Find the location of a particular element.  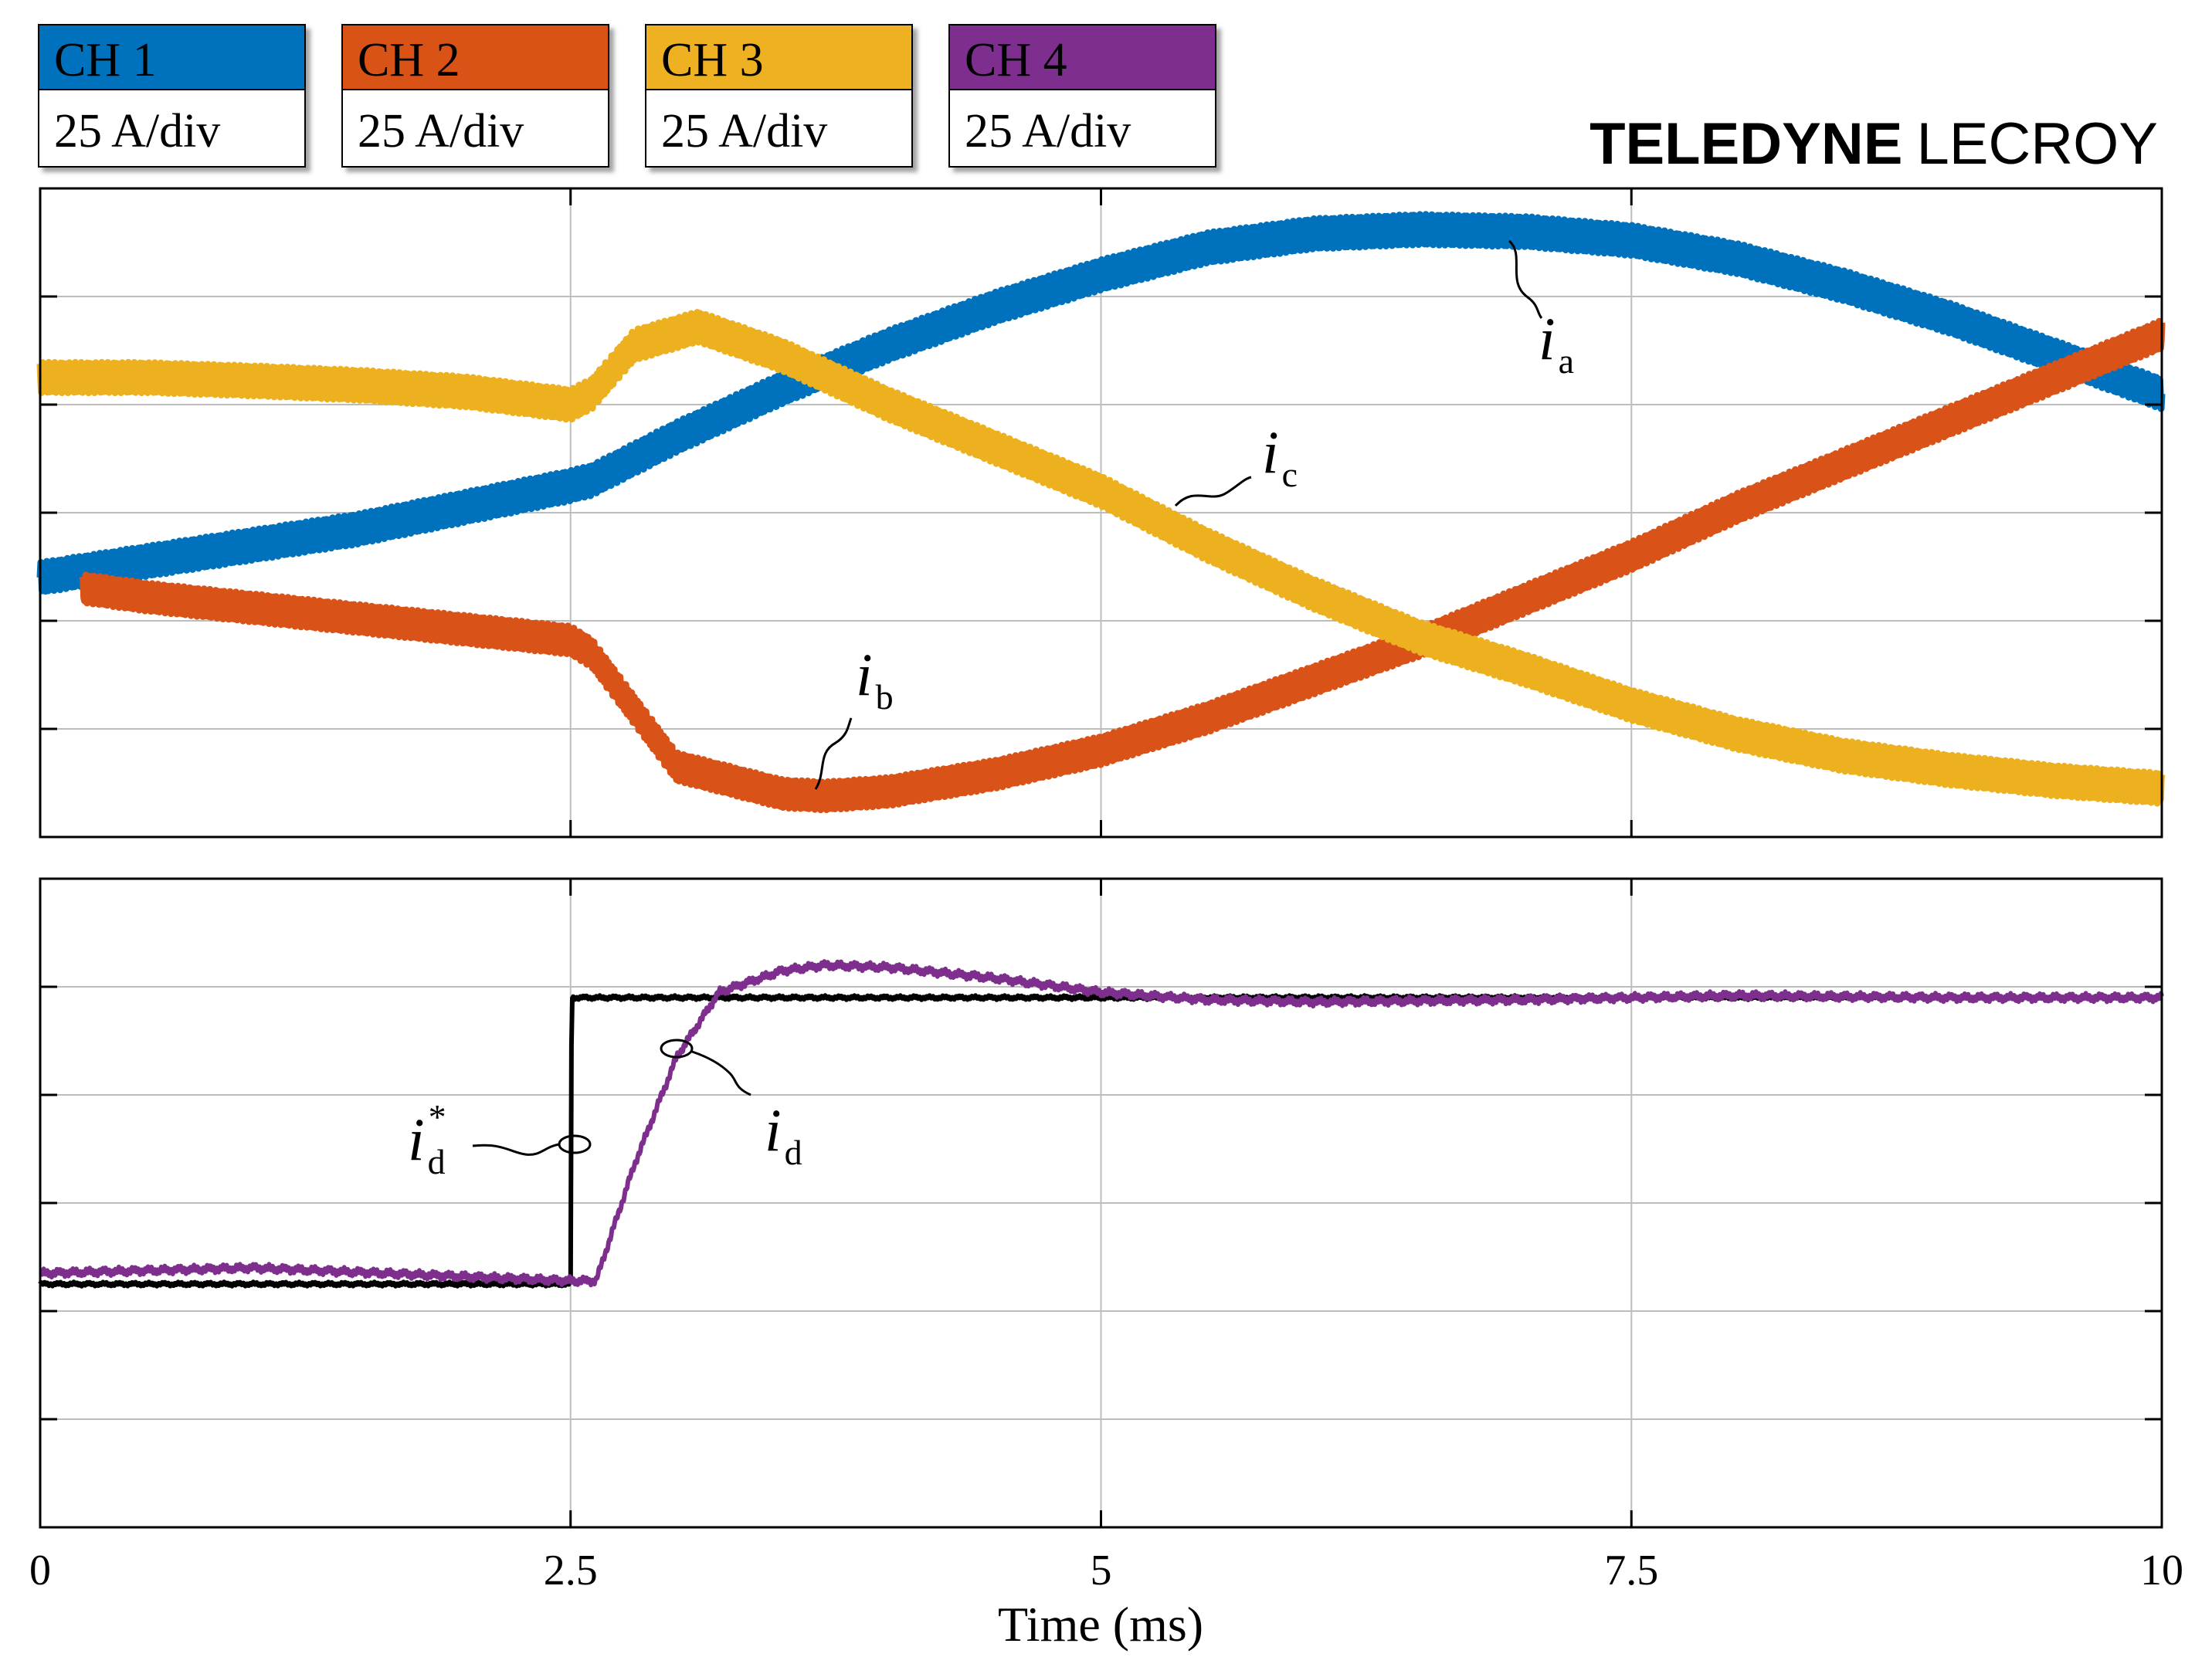

leader-i-c is located at coordinates (1213, 492).